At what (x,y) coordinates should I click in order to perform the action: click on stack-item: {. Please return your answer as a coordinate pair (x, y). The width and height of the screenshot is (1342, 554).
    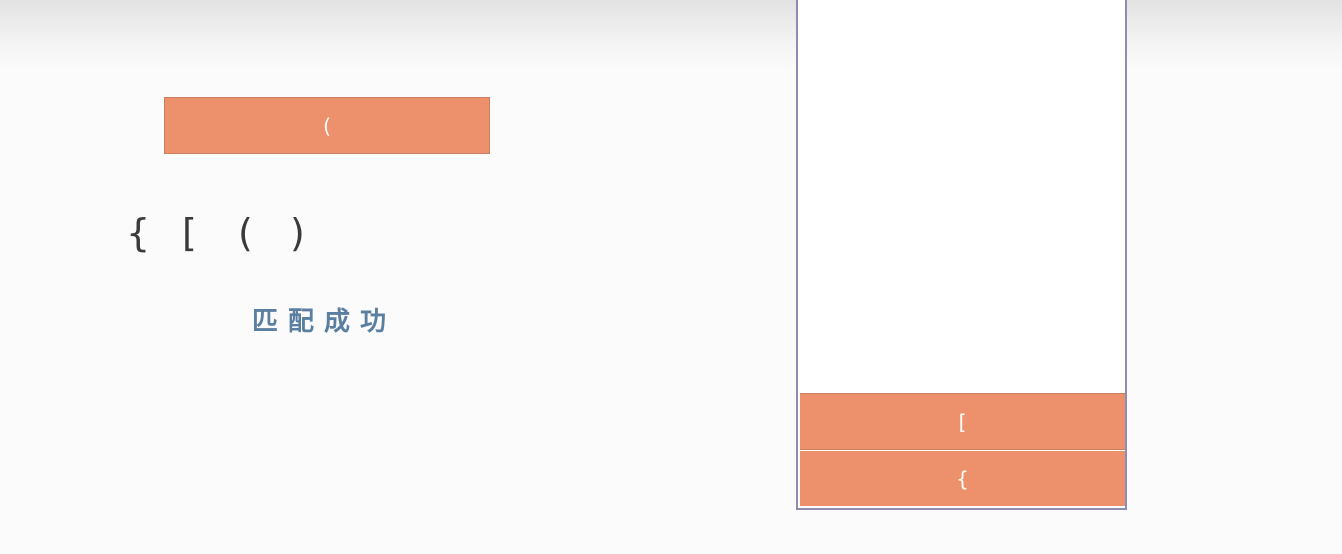
    Looking at the image, I should click on (962, 478).